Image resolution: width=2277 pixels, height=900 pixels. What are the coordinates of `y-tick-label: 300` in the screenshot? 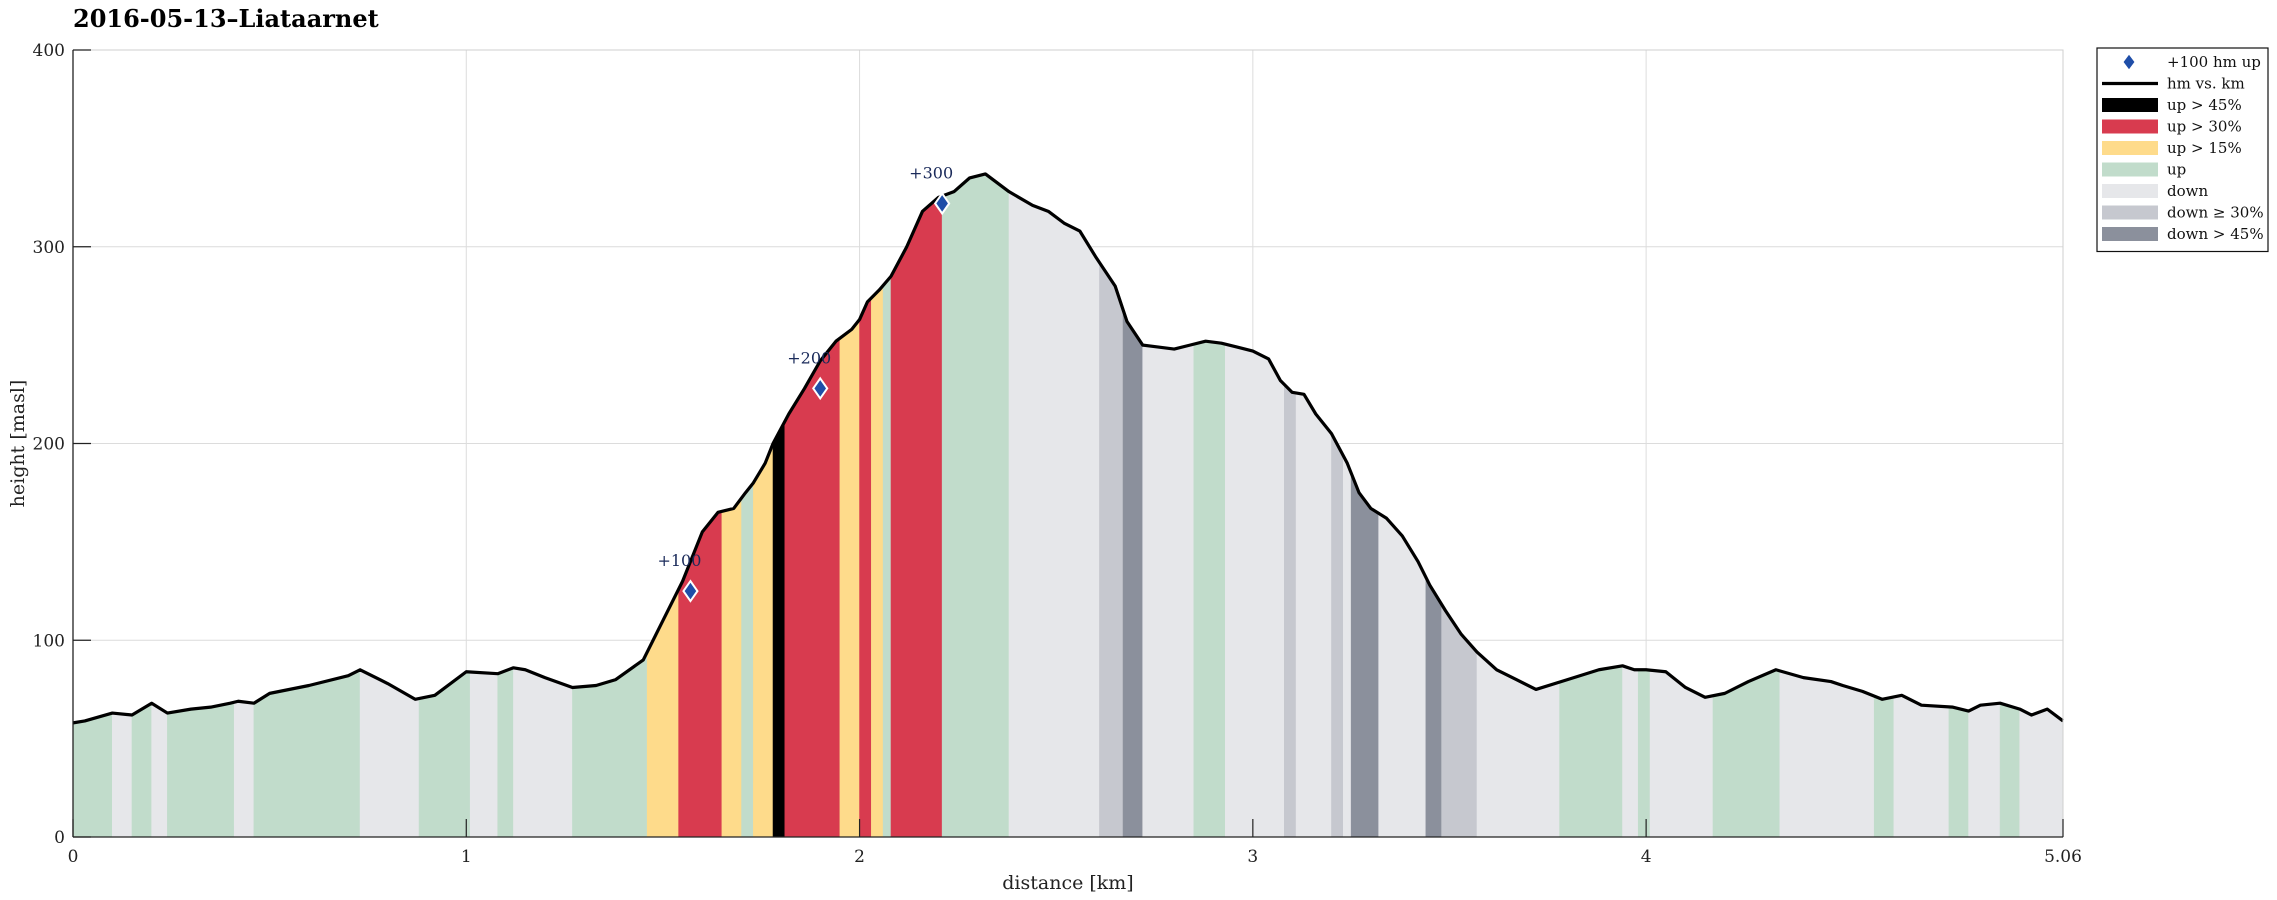 It's located at (49, 248).